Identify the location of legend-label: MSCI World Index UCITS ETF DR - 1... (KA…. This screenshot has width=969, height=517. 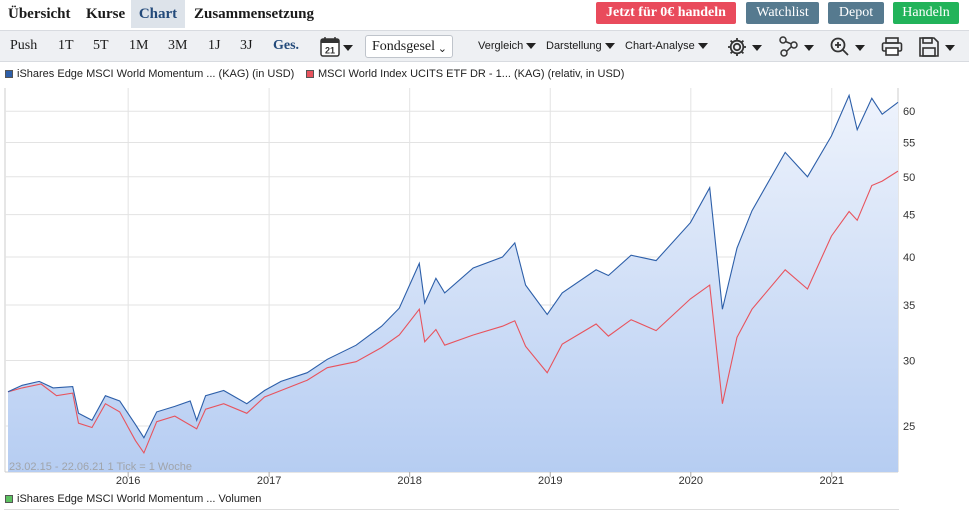
(471, 74).